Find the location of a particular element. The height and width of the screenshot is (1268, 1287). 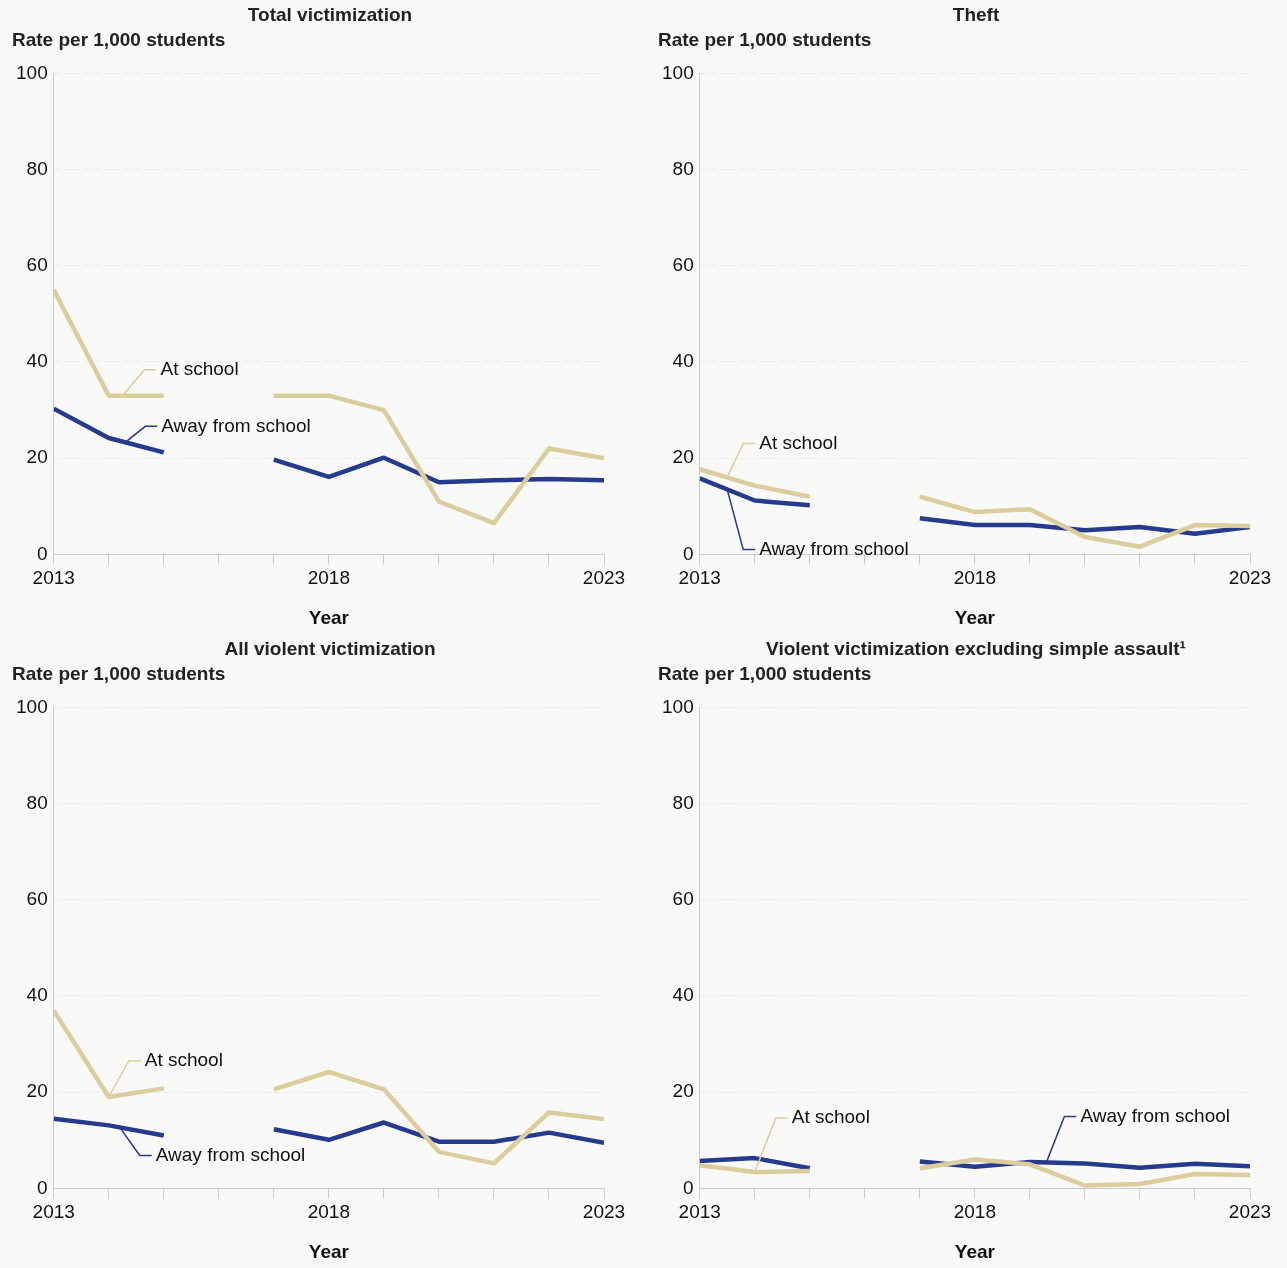

text: At school is located at coordinates (830, 1117).